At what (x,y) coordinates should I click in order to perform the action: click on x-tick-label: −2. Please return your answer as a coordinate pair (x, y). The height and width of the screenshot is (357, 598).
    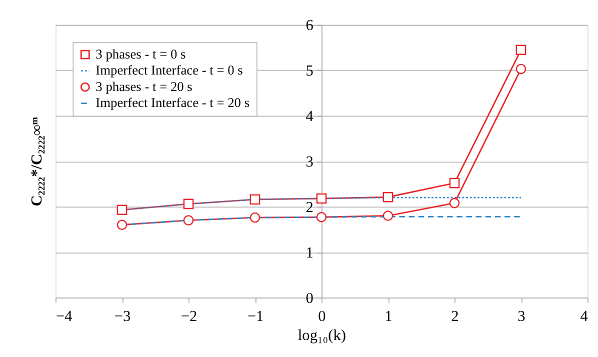
    Looking at the image, I should click on (189, 317).